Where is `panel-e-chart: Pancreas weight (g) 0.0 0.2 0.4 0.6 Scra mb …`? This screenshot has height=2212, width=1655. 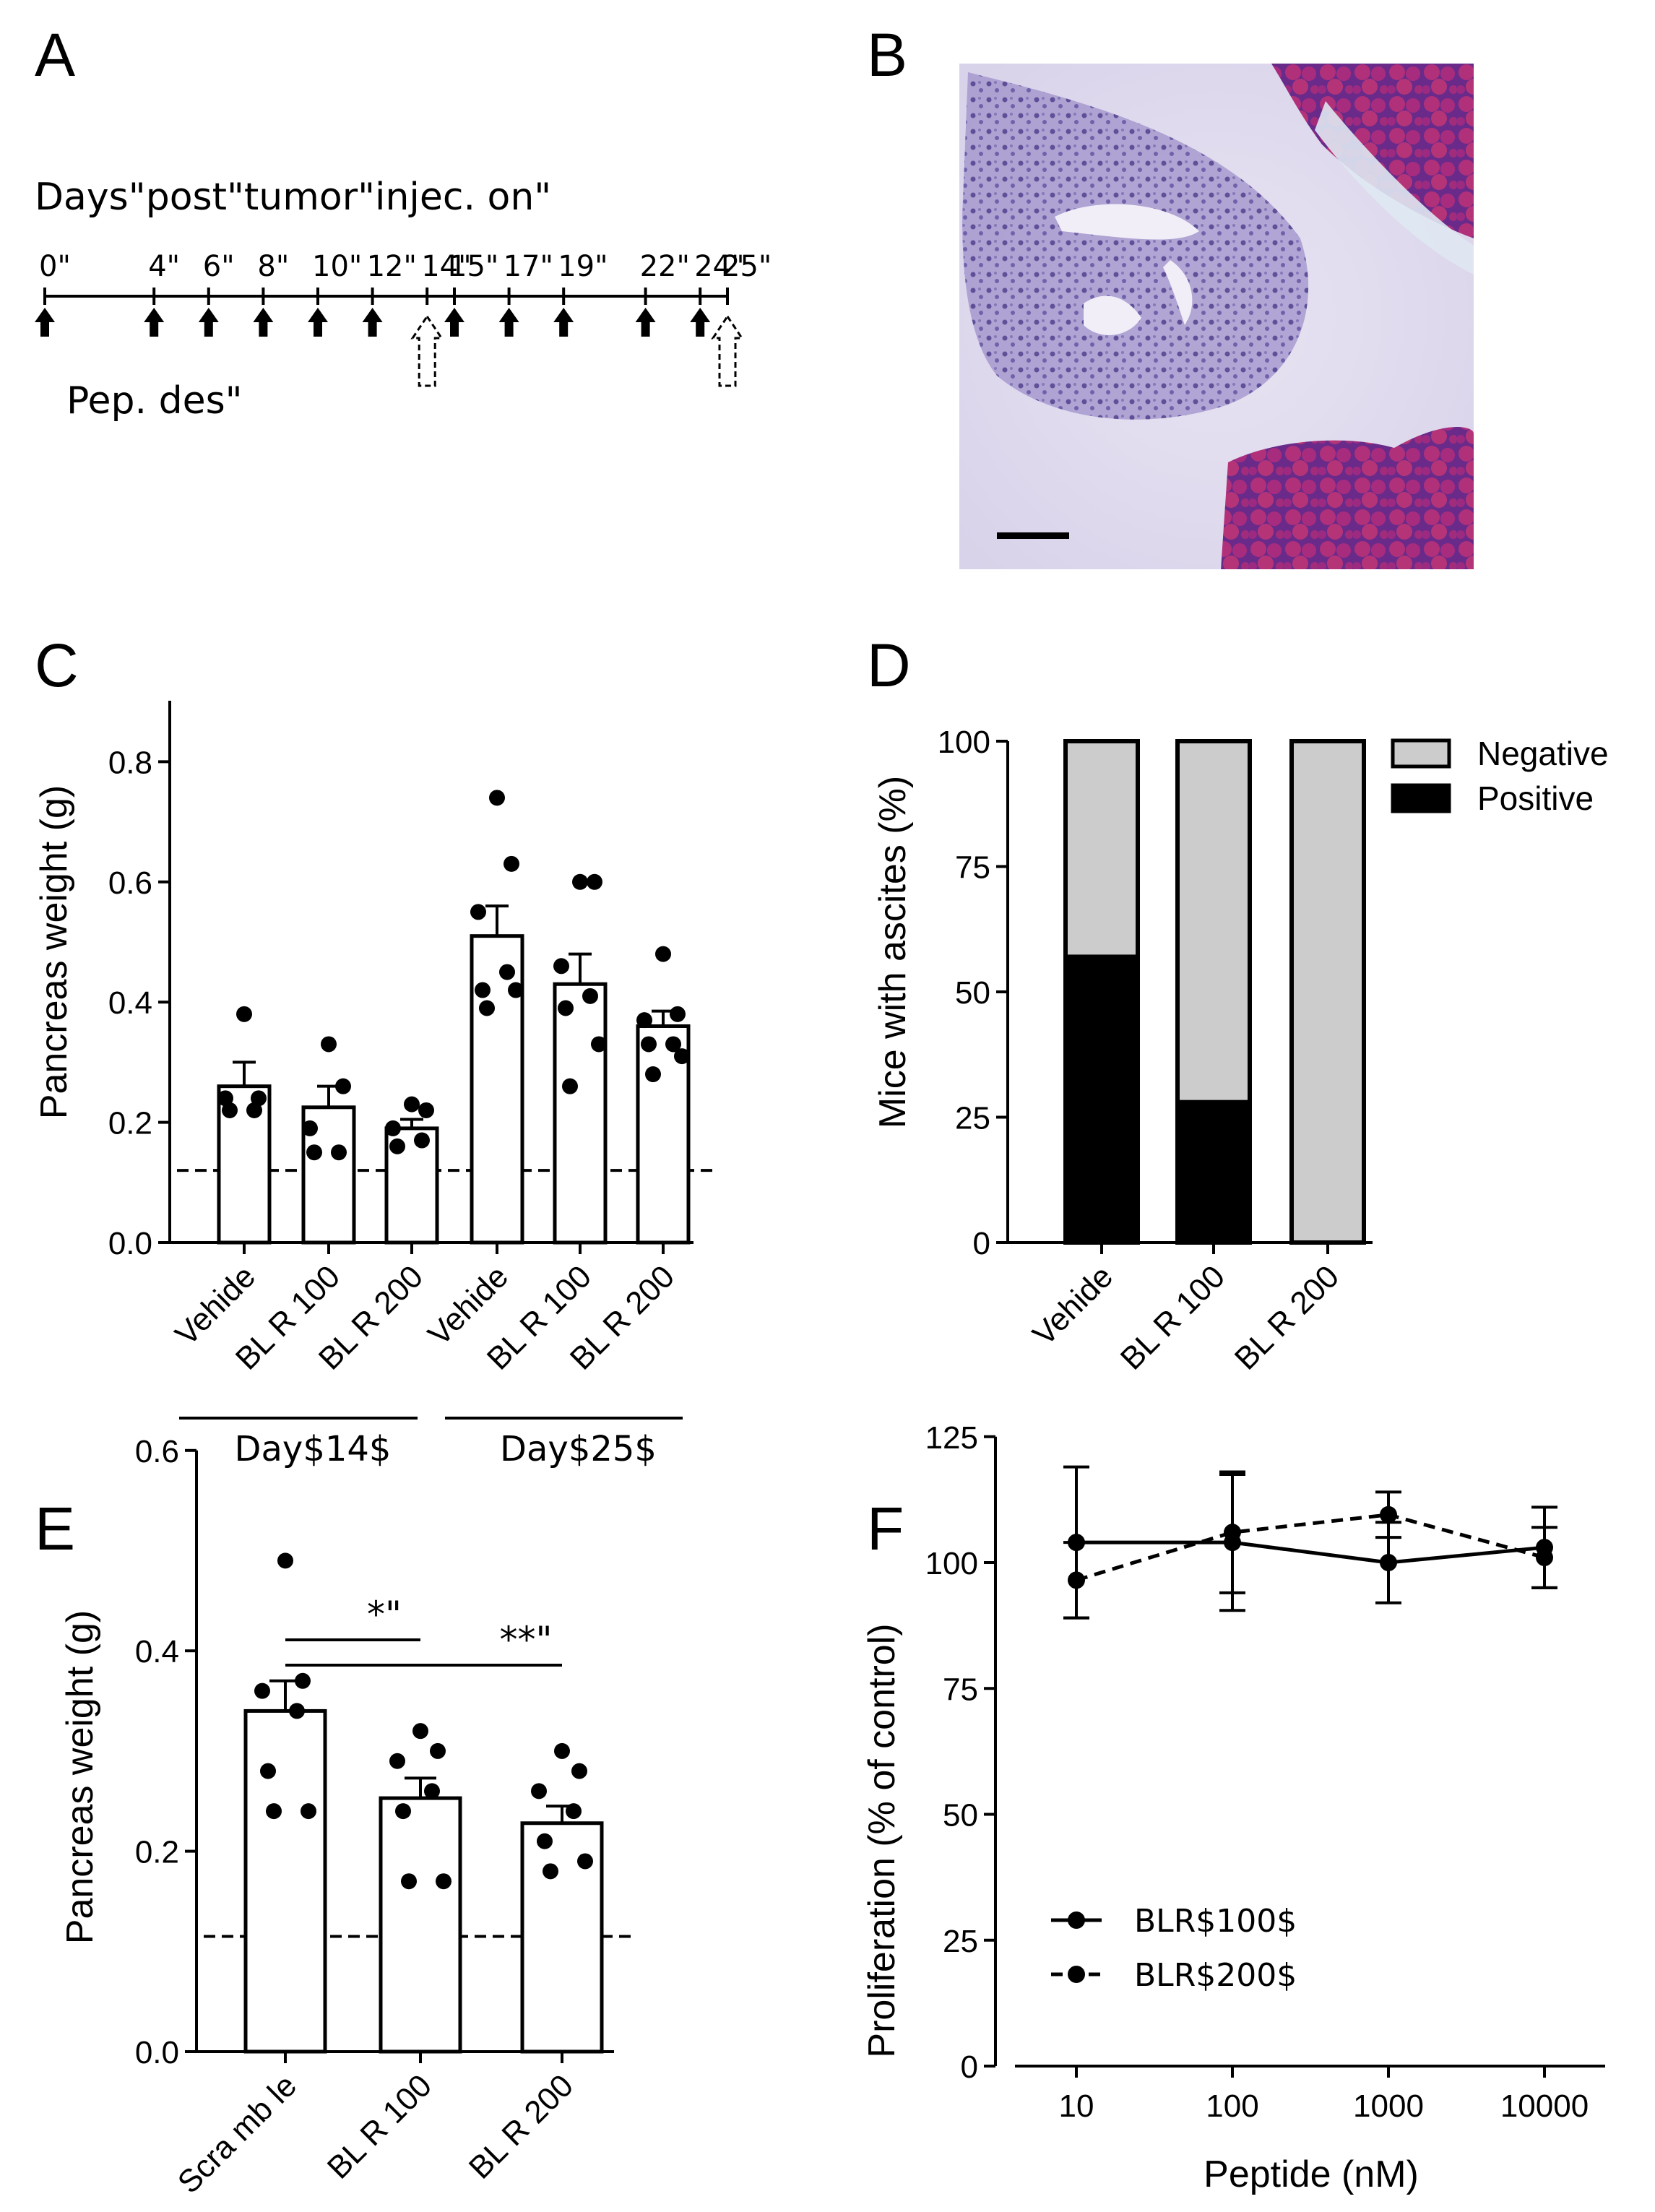
panel-e-chart: Pancreas weight (g) 0.0 0.2 0.4 0.6 Scra mb … is located at coordinates (346, 1817).